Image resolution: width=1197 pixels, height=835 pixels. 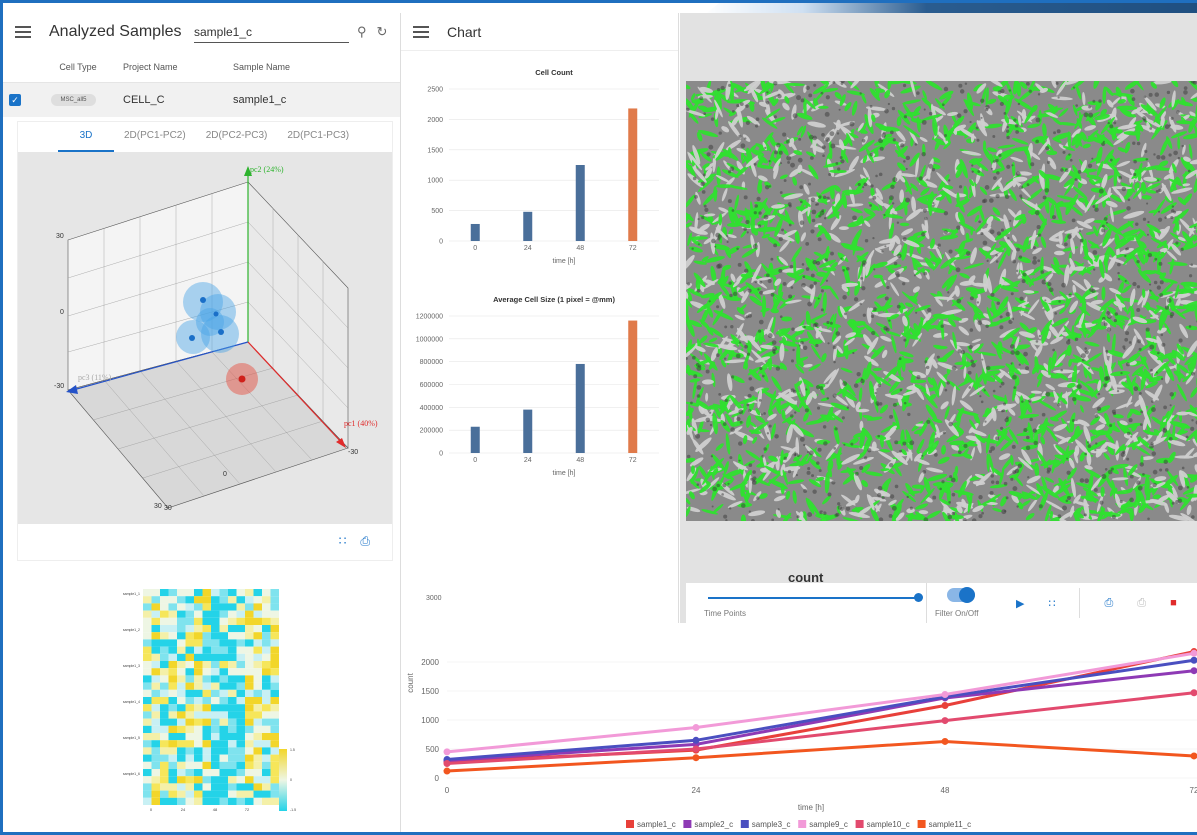 I want to click on legend-label: sample2_c, so click(x=713, y=824).